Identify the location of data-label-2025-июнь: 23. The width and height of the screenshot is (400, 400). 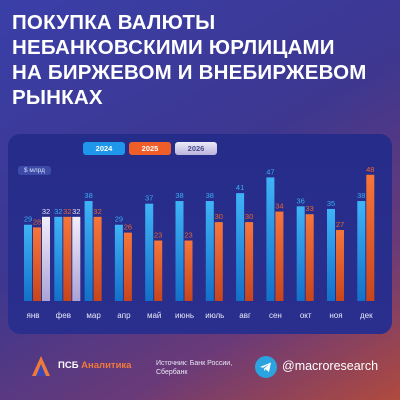
(188, 235).